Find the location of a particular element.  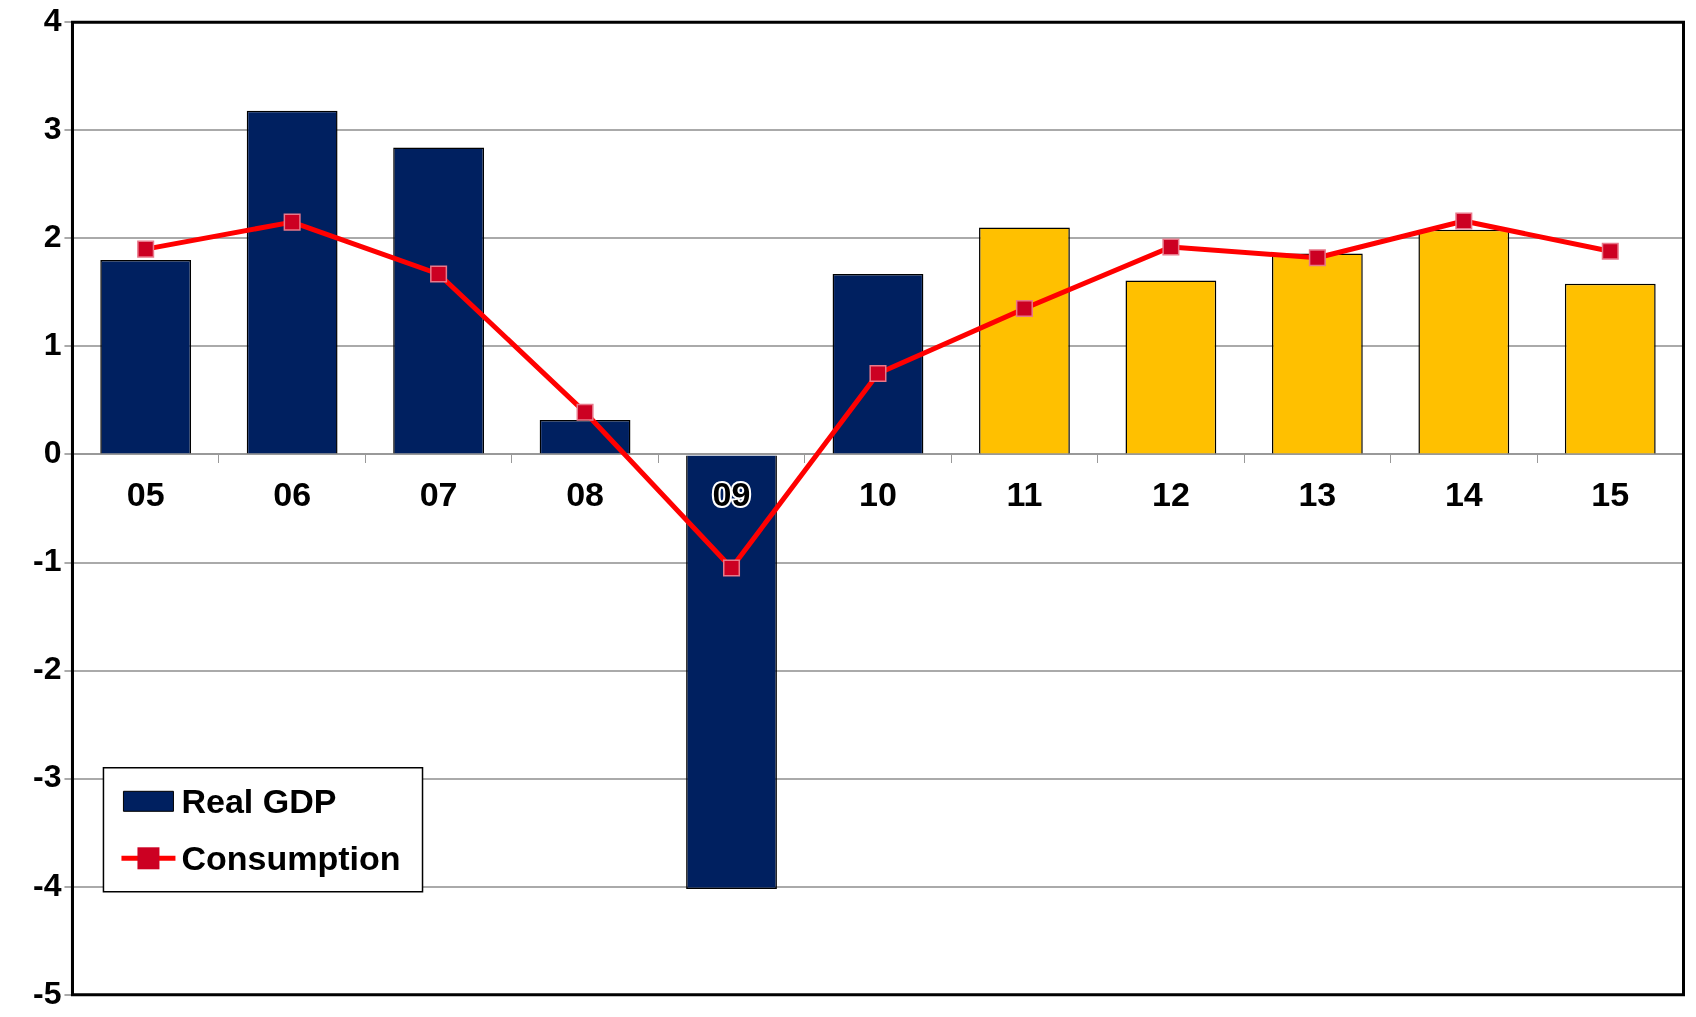

x-tick-label: 13 is located at coordinates (1317, 494).